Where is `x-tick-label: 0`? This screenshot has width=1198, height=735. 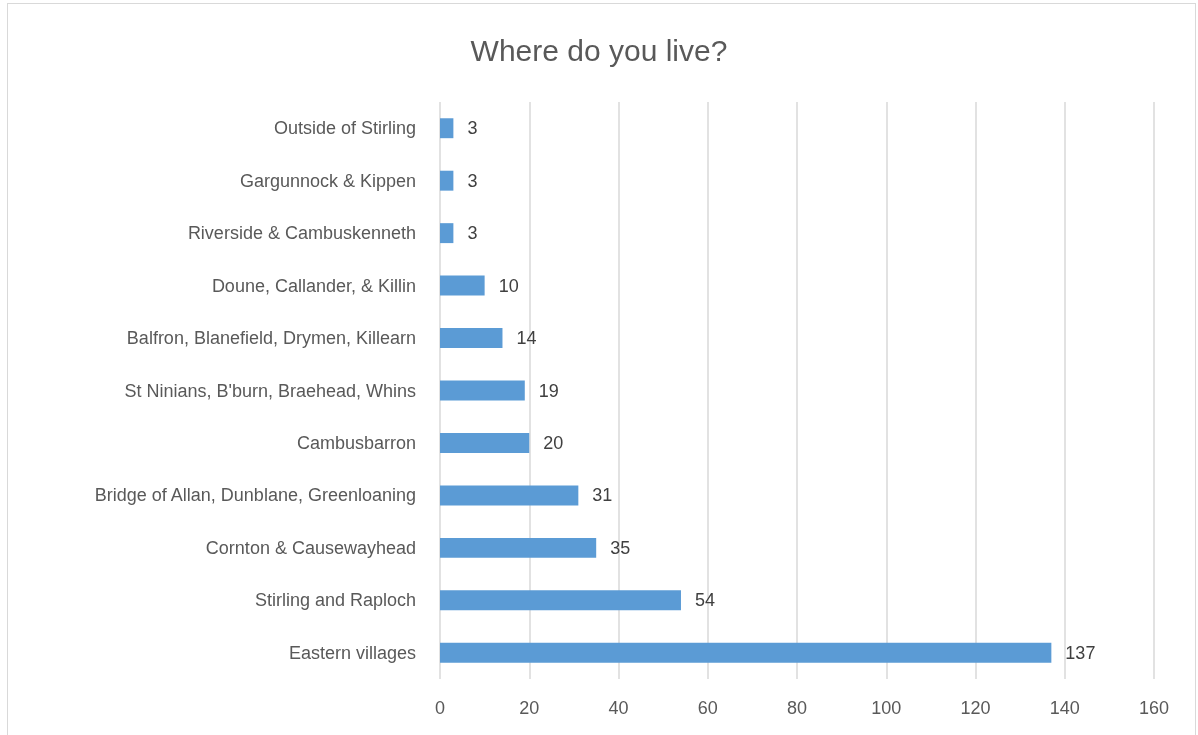
x-tick-label: 0 is located at coordinates (440, 708).